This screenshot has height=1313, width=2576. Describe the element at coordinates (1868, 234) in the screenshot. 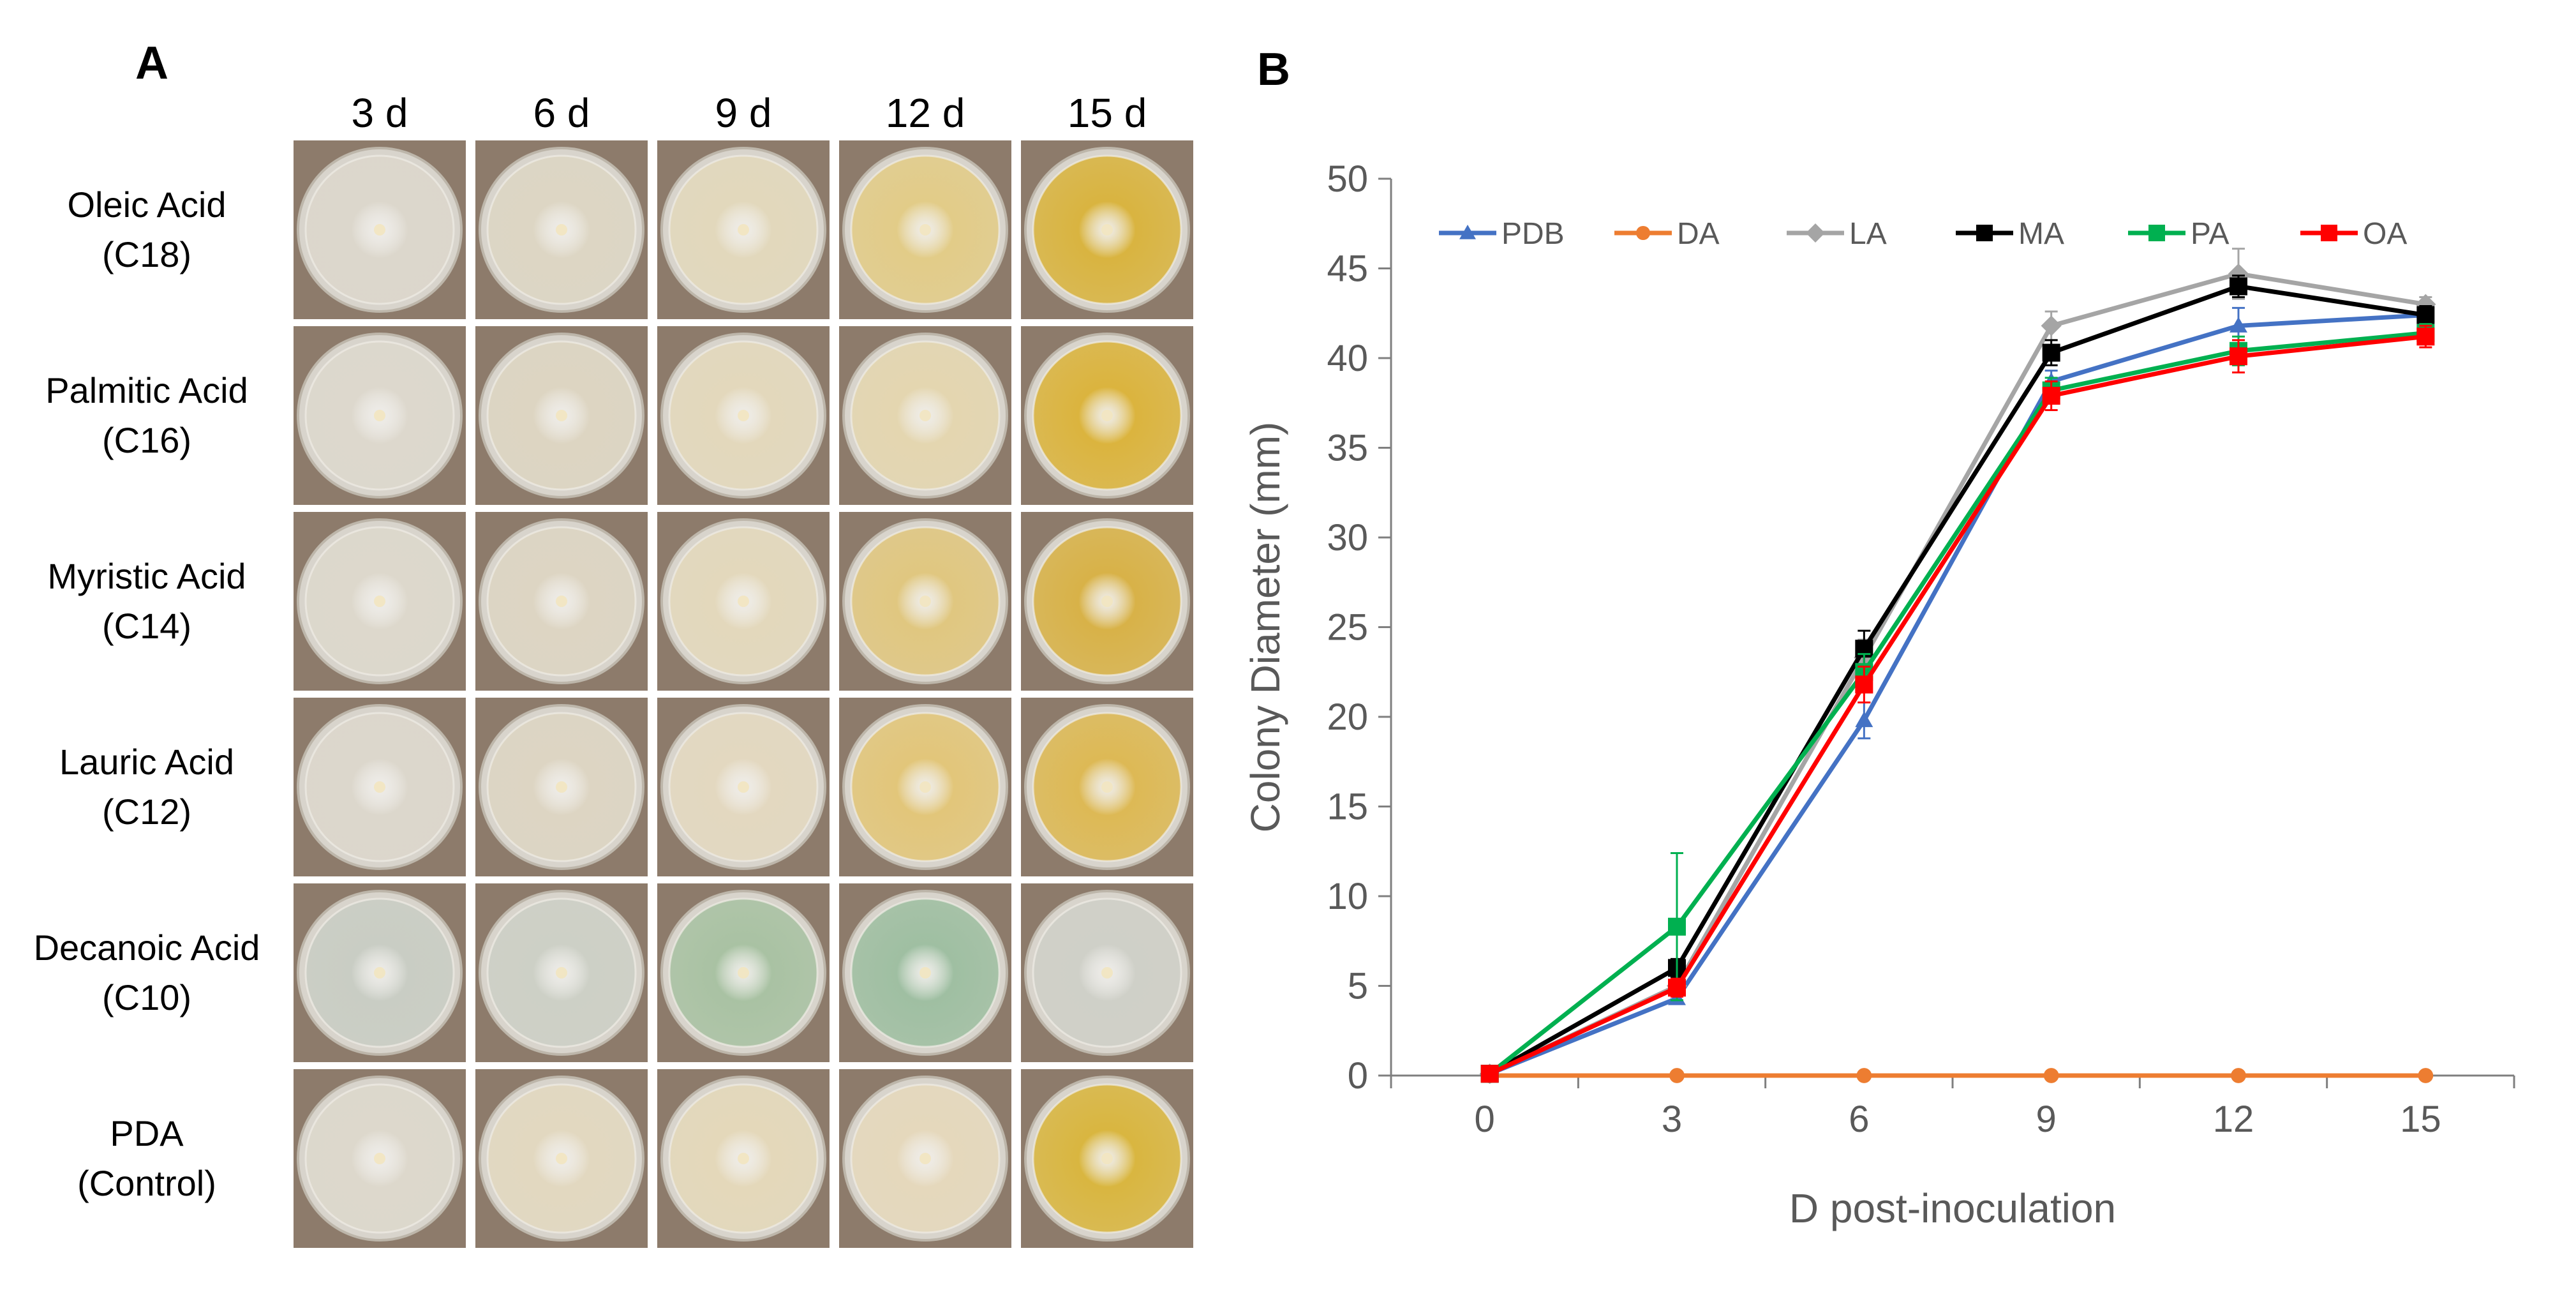

I see `legend-label: LA` at that location.